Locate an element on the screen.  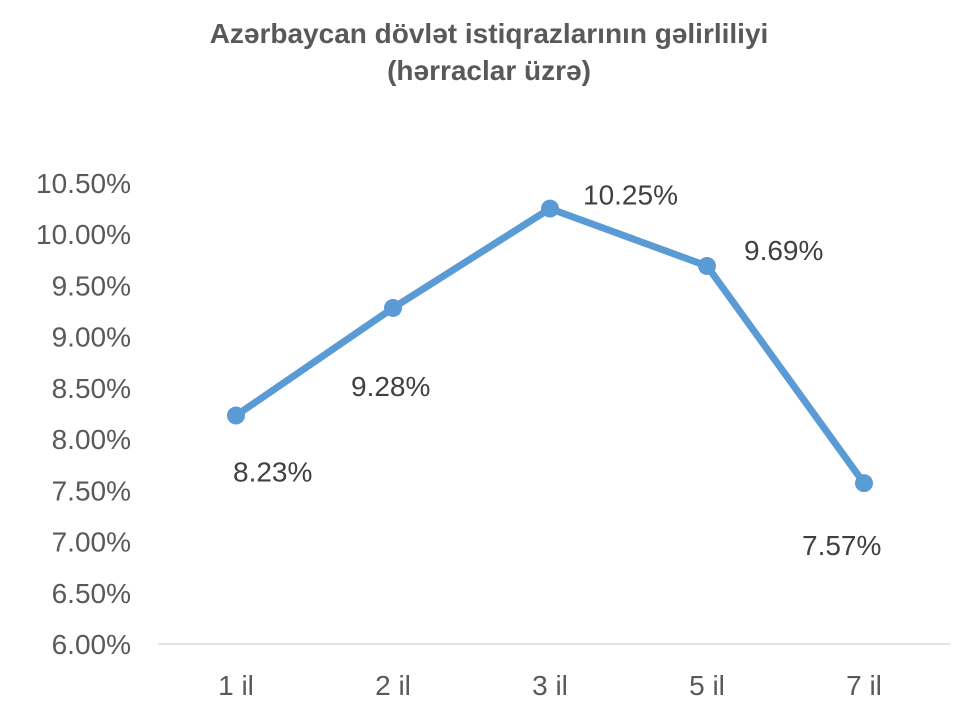
x-tick-label: 7 il is located at coordinates (864, 685).